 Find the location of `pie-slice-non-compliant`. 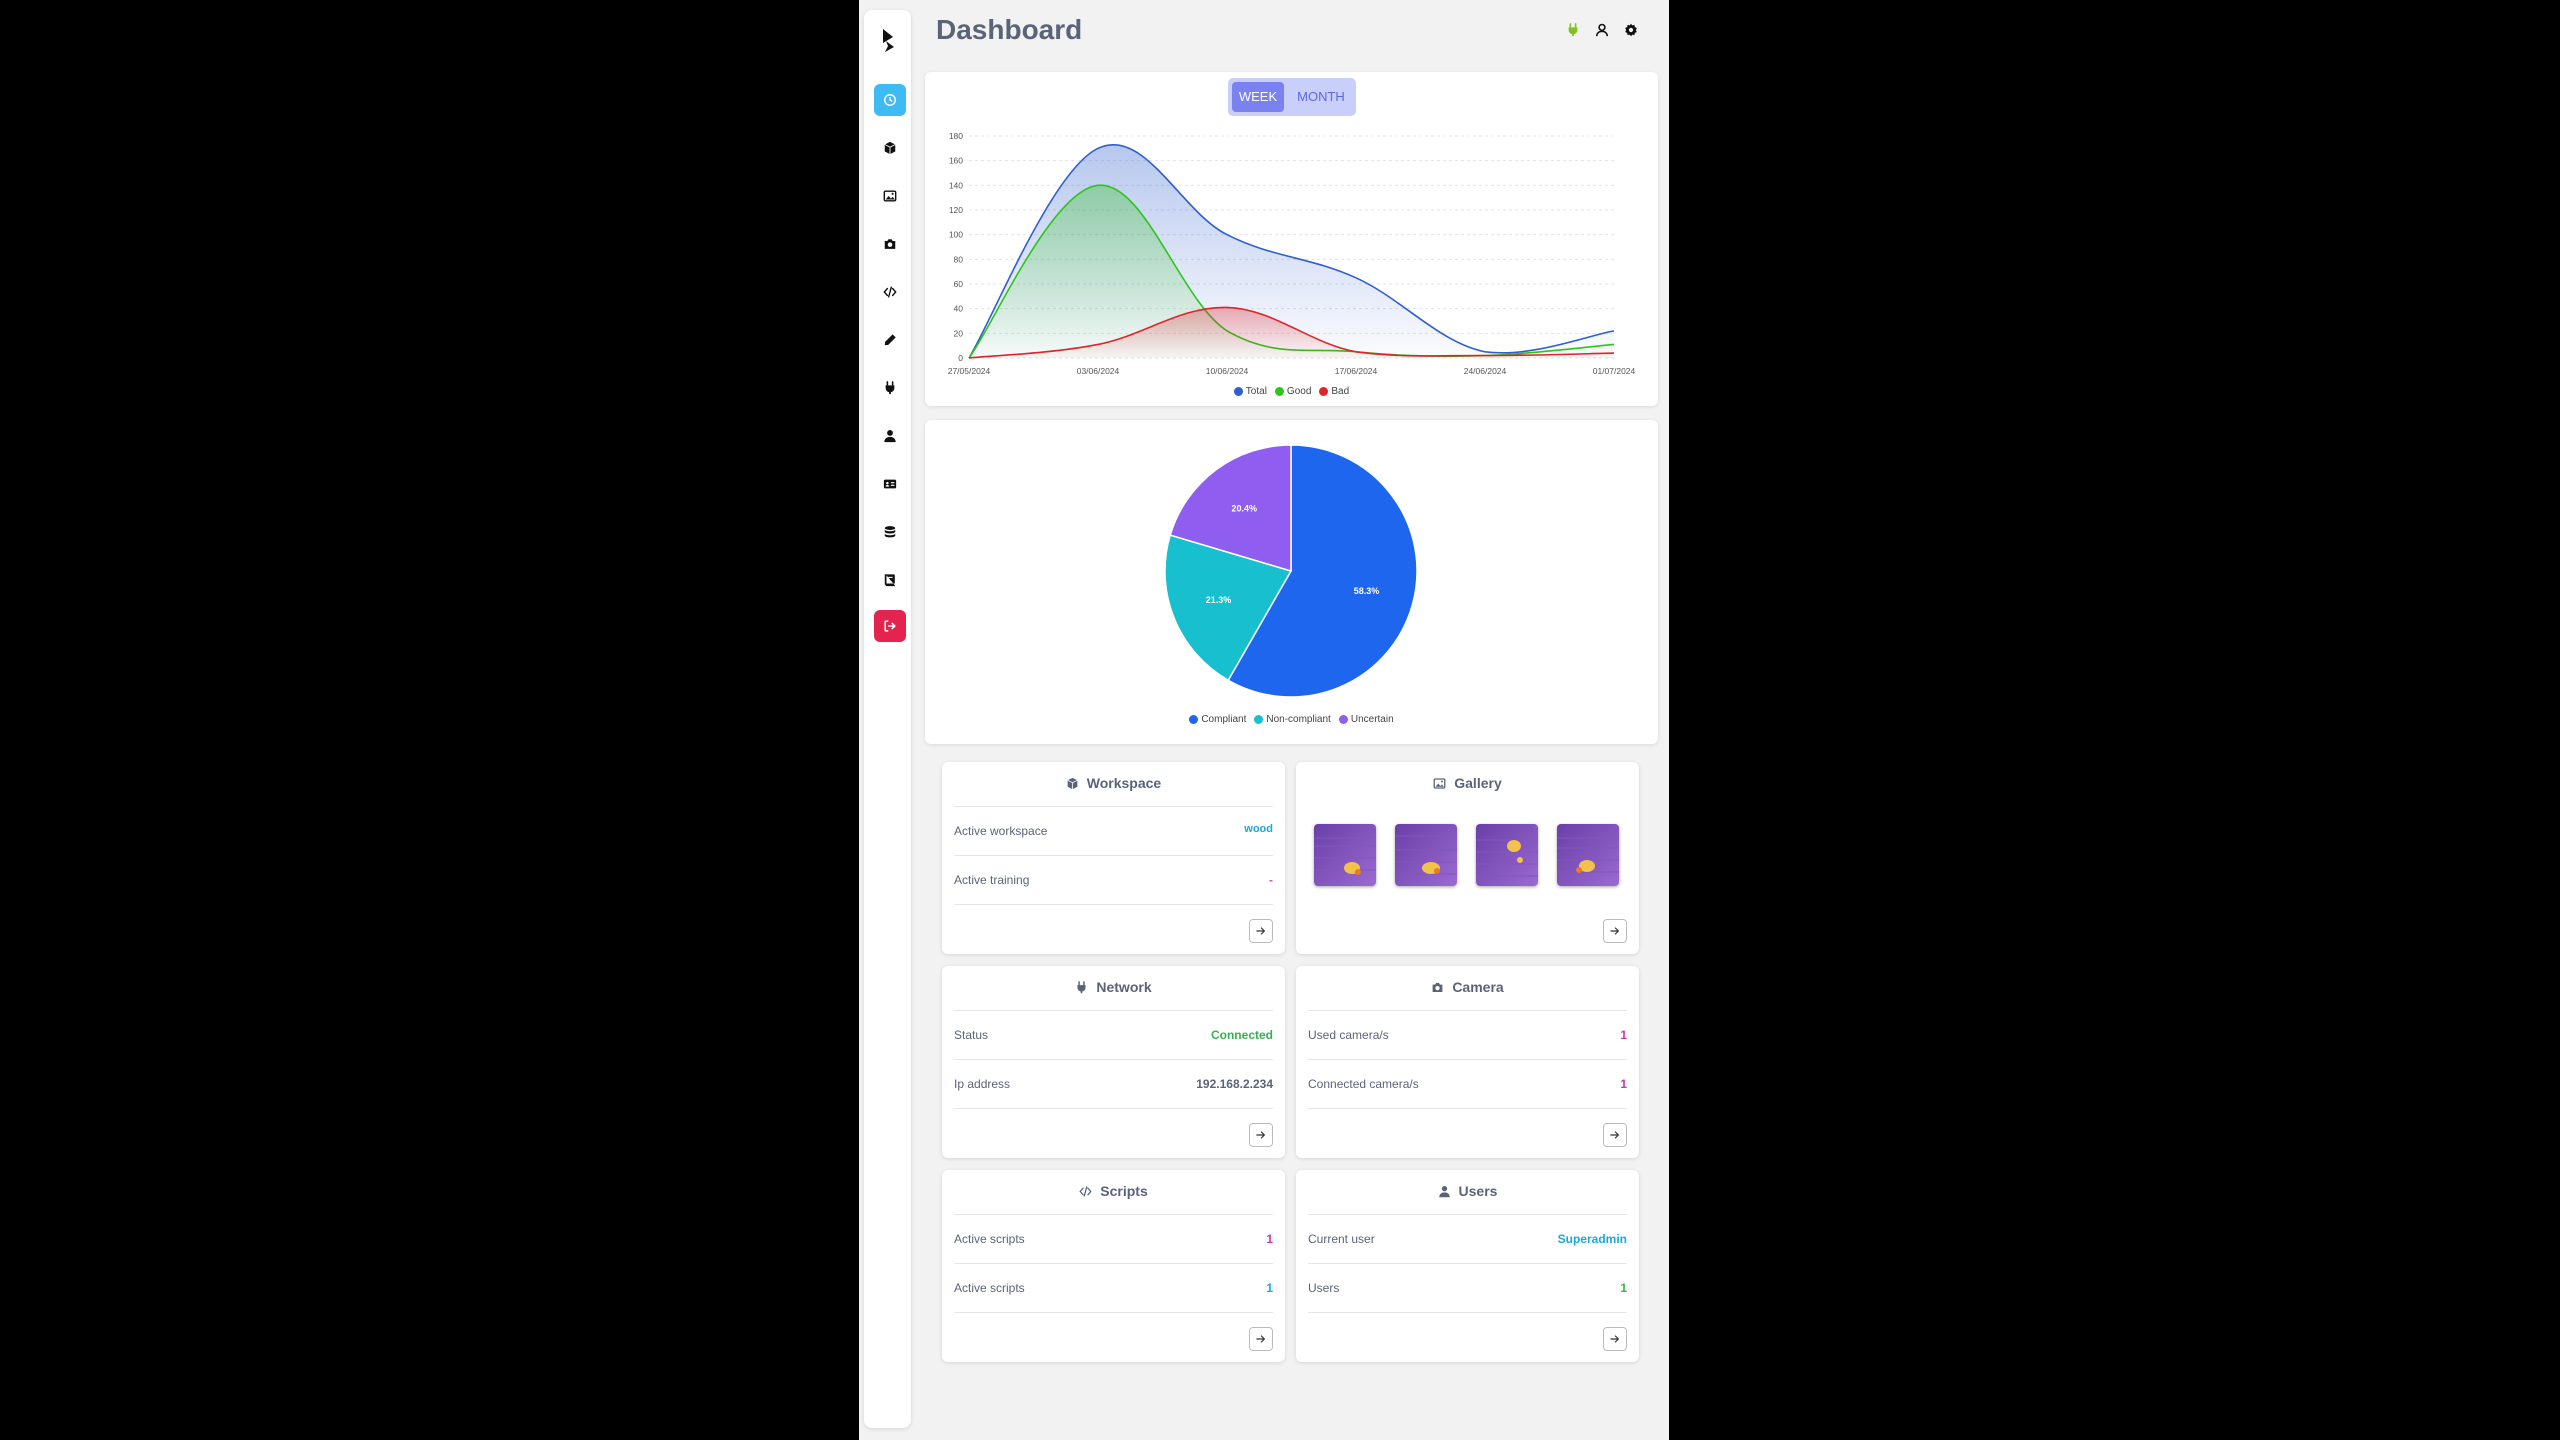

pie-slice-non-compliant is located at coordinates (1228, 608).